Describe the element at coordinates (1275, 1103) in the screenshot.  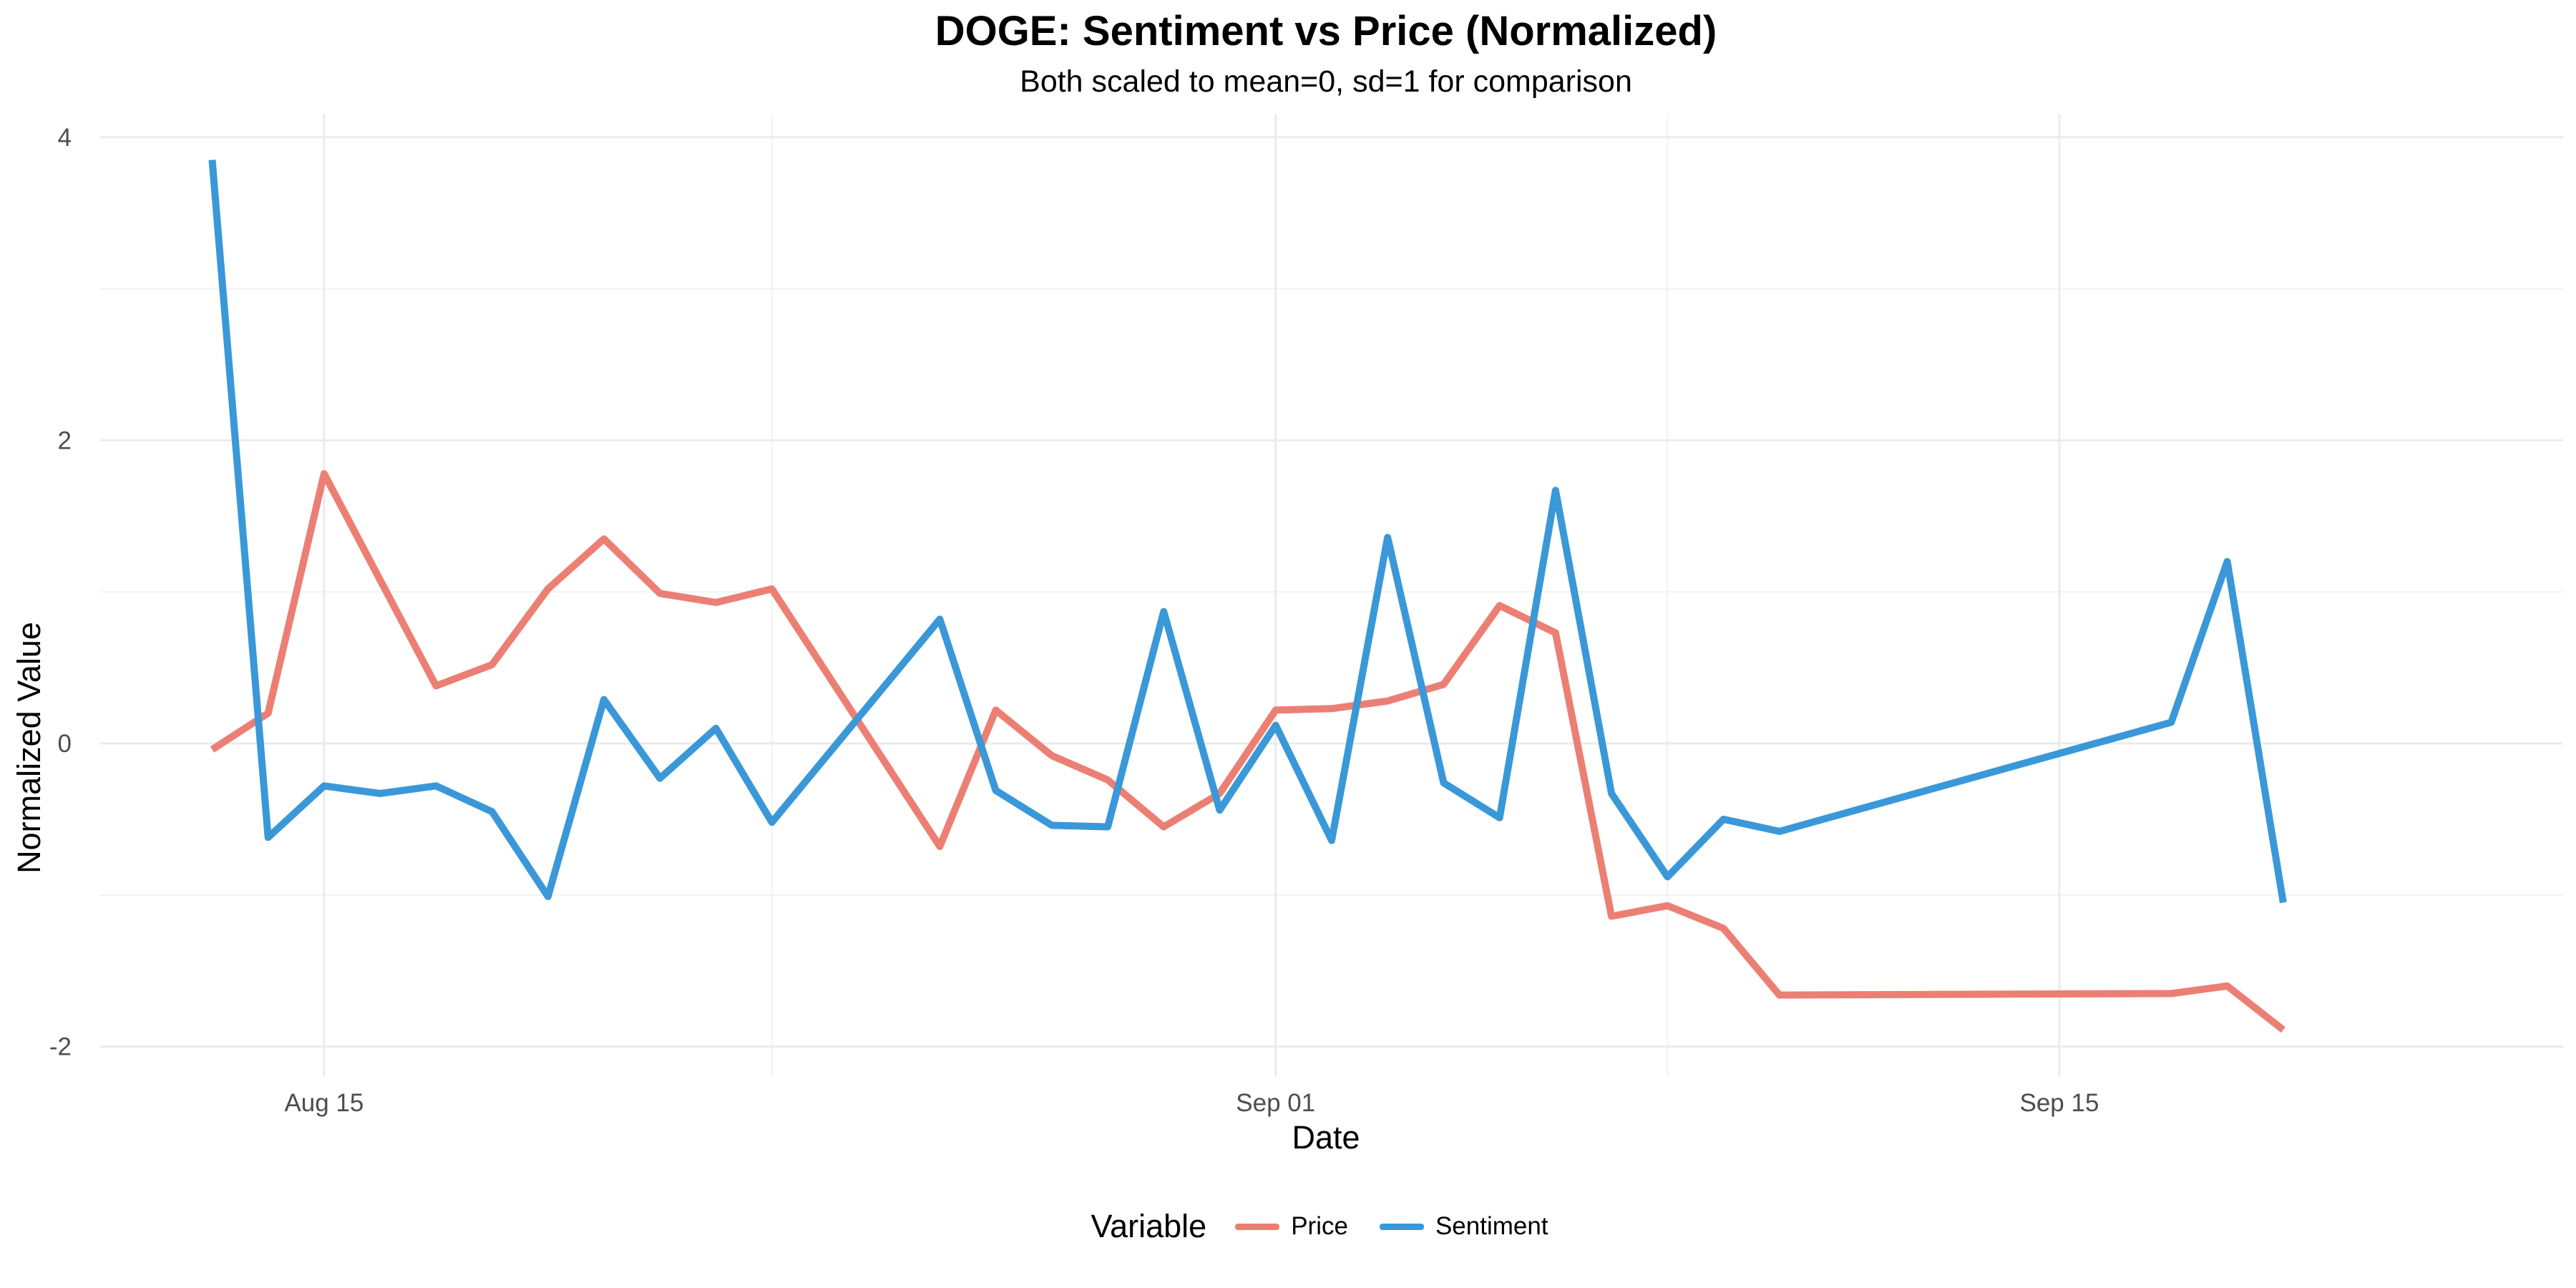
I see `x-tick-label: Sep 01` at that location.